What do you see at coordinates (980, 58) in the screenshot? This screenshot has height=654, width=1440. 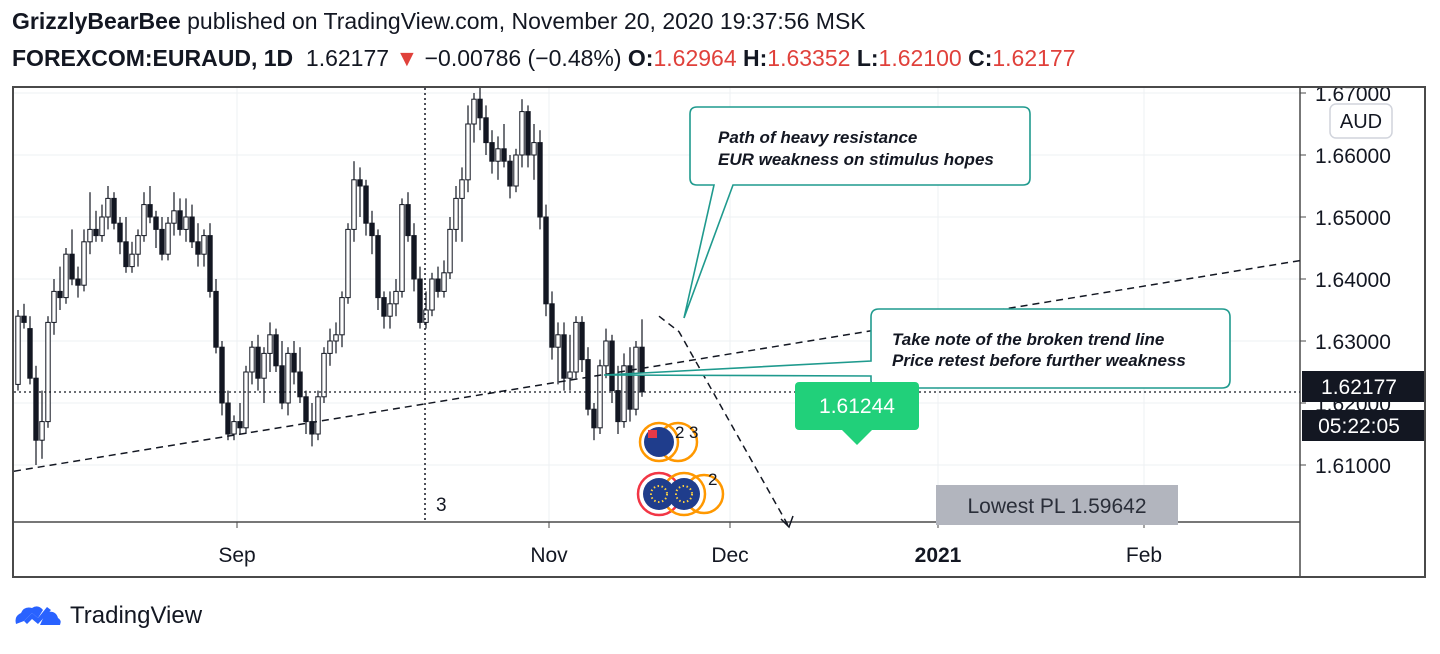 I see `close-label: C:` at bounding box center [980, 58].